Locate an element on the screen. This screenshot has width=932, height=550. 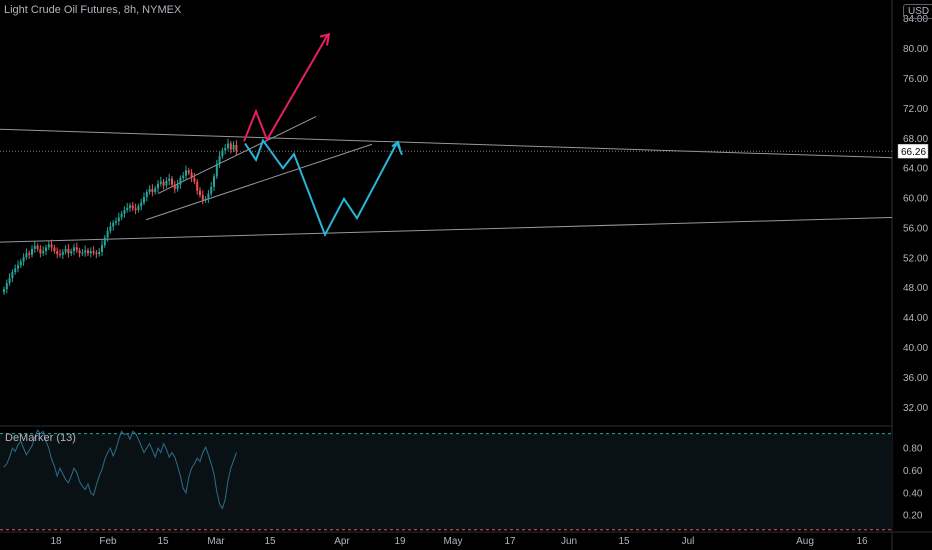
last-price-label: 66.26 is located at coordinates (913, 152).